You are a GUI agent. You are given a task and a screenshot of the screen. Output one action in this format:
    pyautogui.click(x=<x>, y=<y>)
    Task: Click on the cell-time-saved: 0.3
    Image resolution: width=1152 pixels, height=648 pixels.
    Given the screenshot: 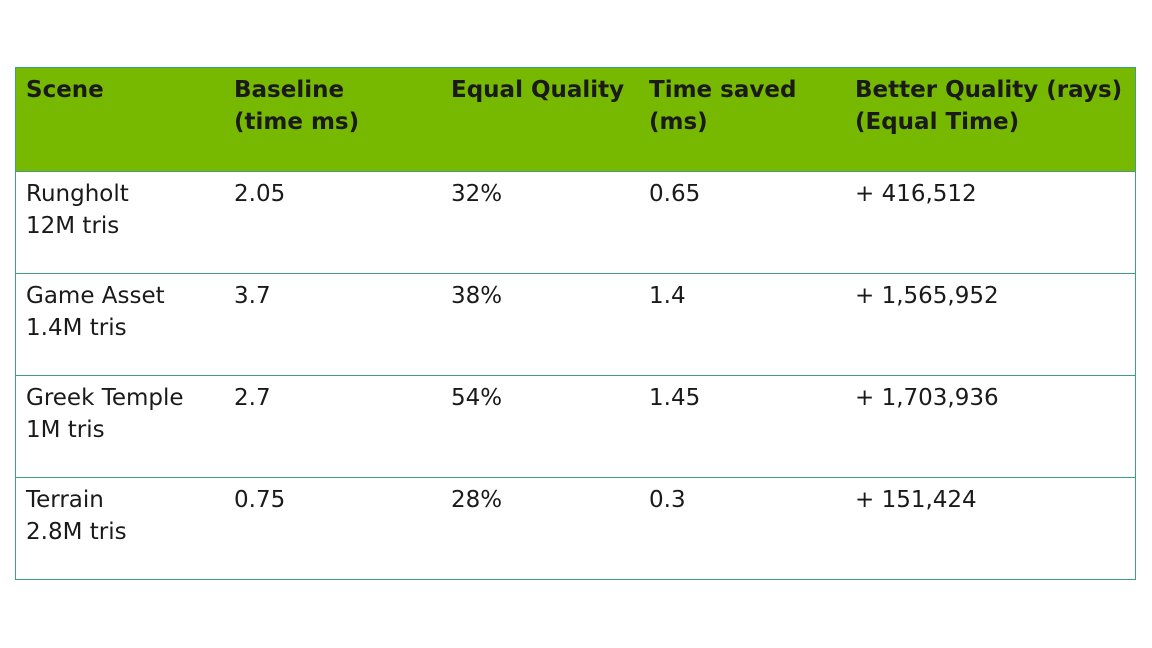 What is the action you would take?
    pyautogui.click(x=667, y=499)
    